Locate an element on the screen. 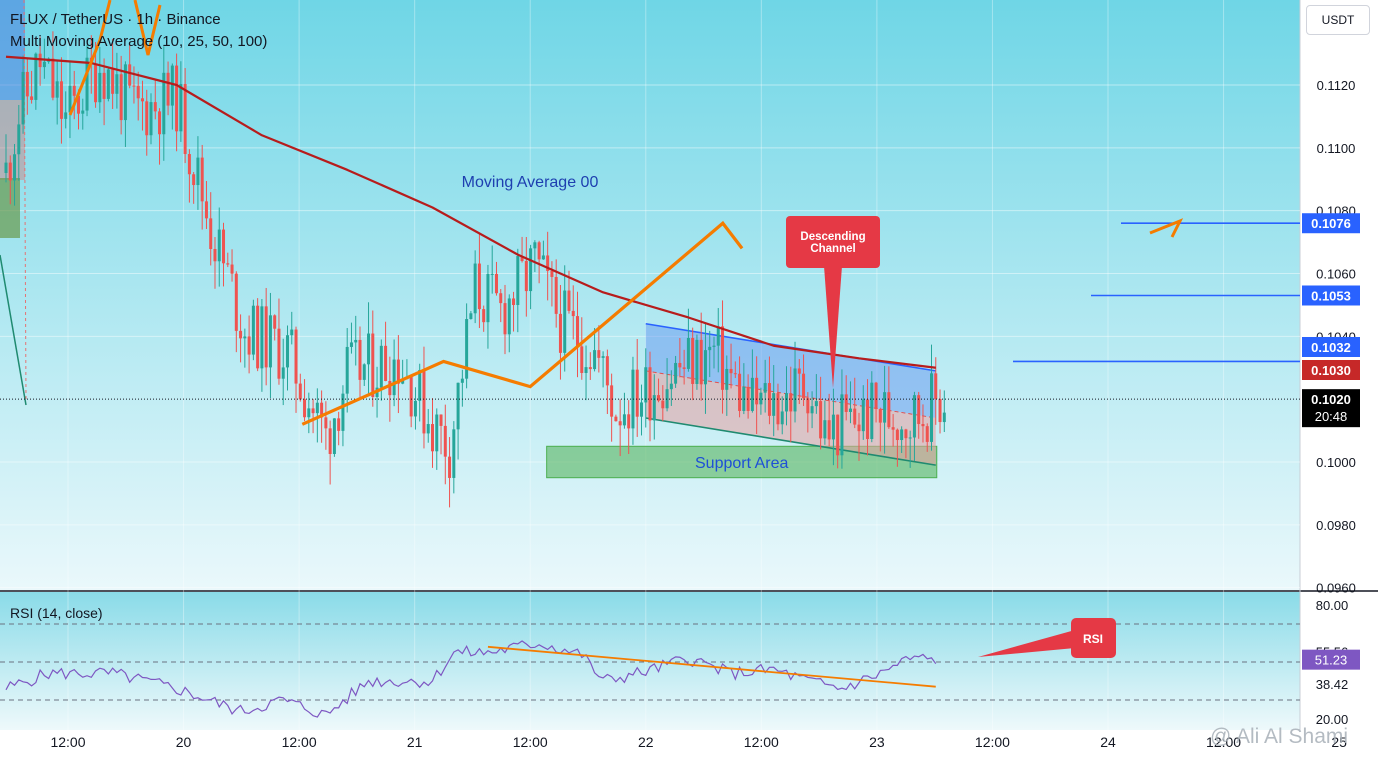 The height and width of the screenshot is (759, 1378). time-scale-background is located at coordinates (689, 744).